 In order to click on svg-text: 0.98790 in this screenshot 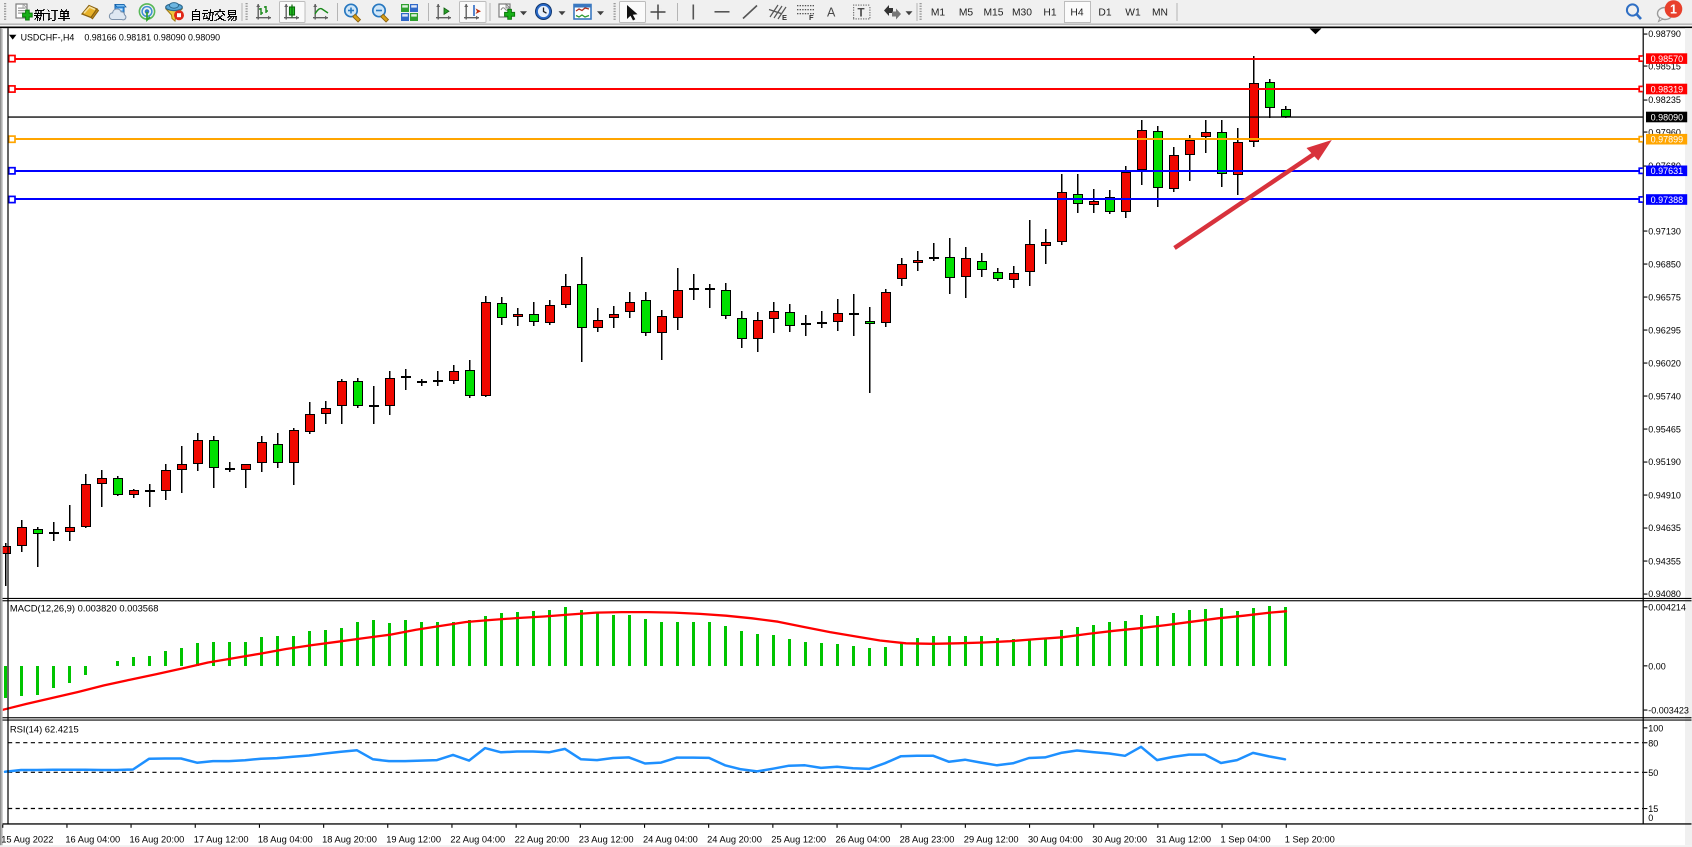, I will do `click(1664, 34)`.